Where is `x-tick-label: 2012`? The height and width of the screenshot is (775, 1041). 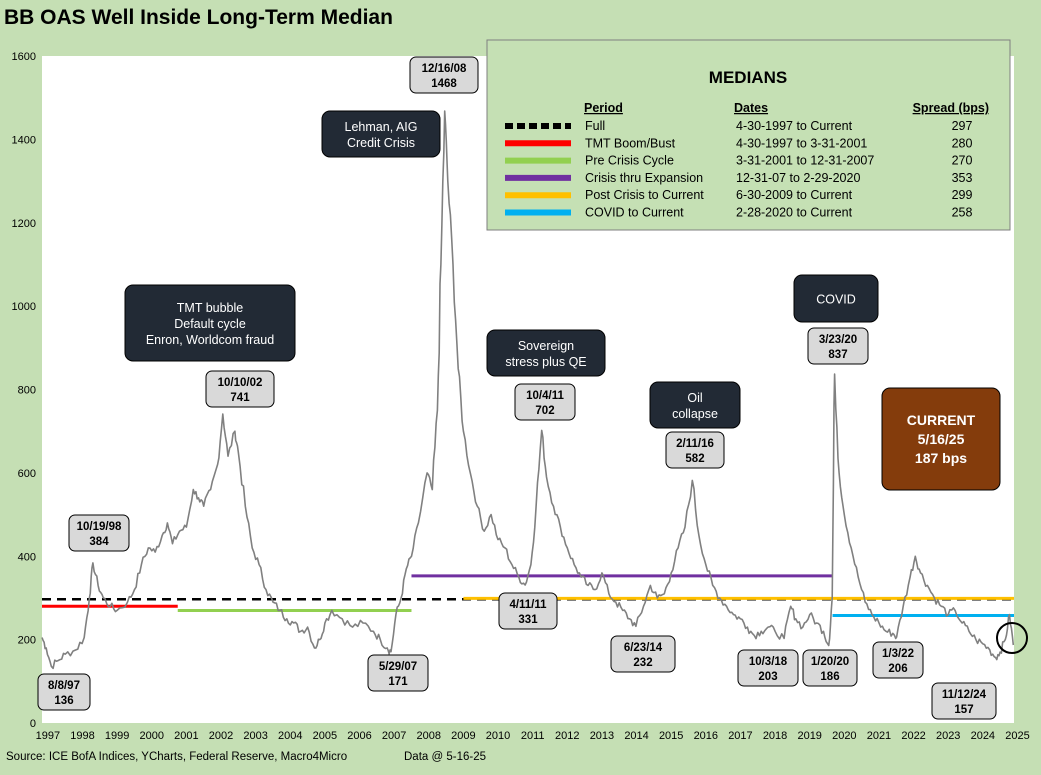
x-tick-label: 2012 is located at coordinates (567, 736).